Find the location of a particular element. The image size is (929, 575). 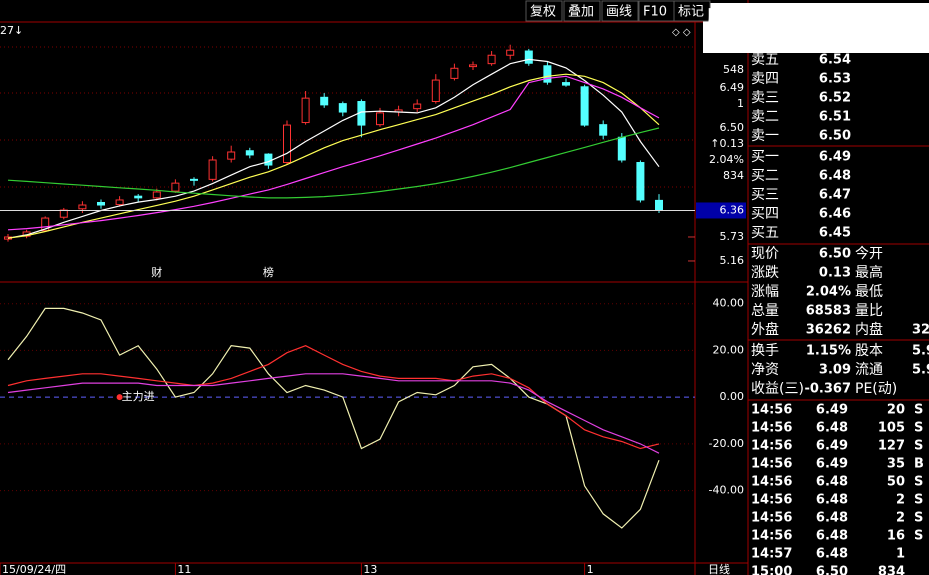

stat-label: 最低 is located at coordinates (869, 292).